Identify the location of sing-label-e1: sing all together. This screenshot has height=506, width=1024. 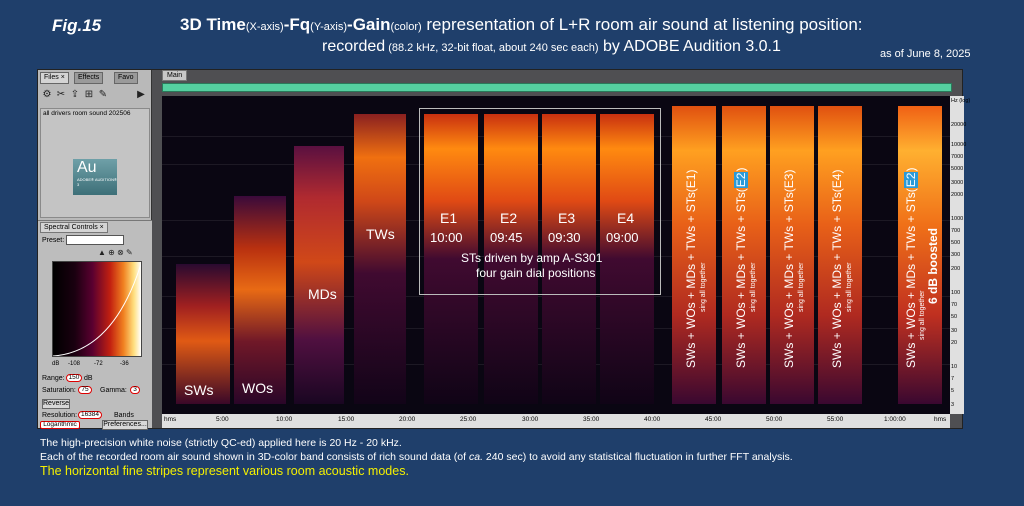
(703, 287).